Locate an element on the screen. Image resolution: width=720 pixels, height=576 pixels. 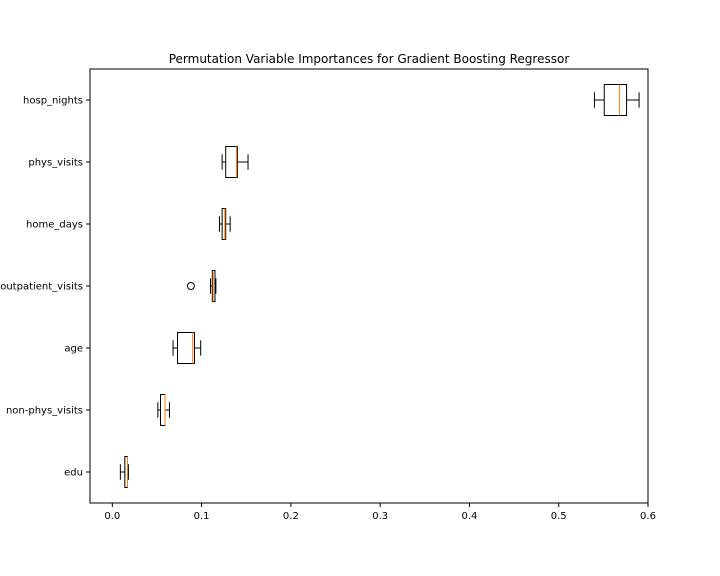
y-tick-label: edu is located at coordinates (73, 473).